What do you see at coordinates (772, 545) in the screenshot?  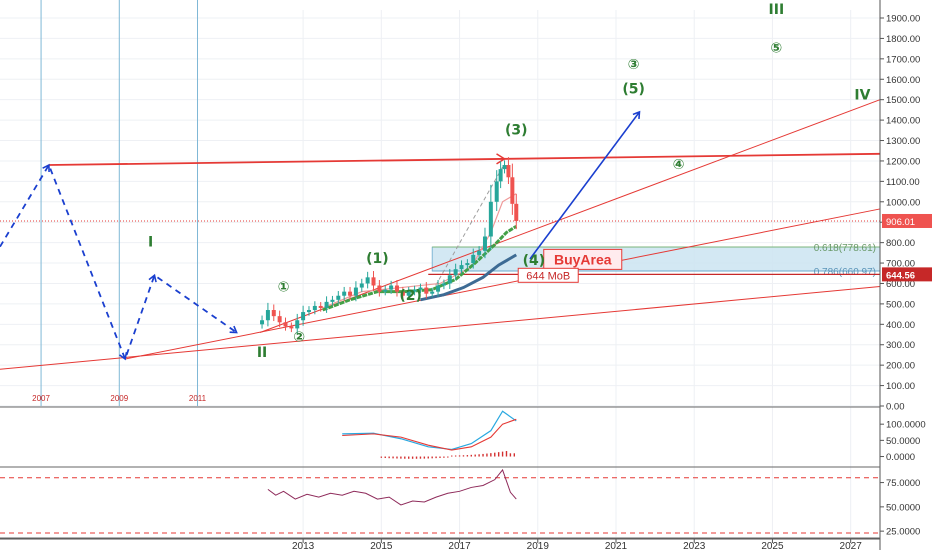 I see `time-axis-label: 2025` at bounding box center [772, 545].